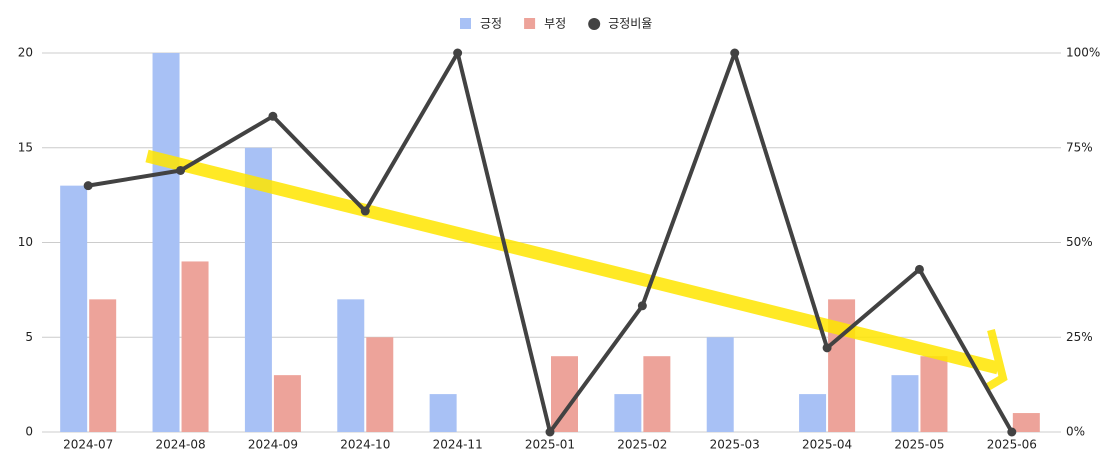  Describe the element at coordinates (735, 445) in the screenshot. I see `x-tick-label: 2025-03` at that location.